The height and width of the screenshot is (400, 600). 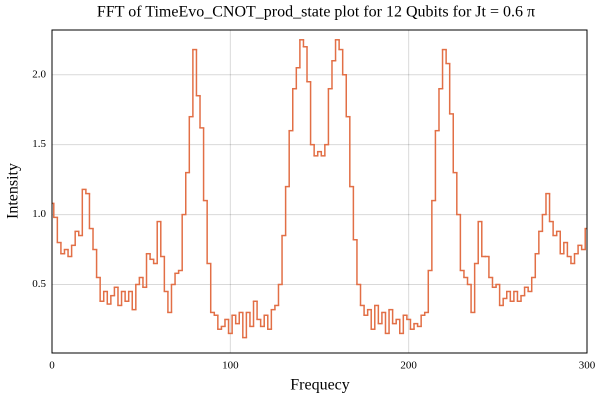 I want to click on x-tick-label: 100, so click(x=230, y=366).